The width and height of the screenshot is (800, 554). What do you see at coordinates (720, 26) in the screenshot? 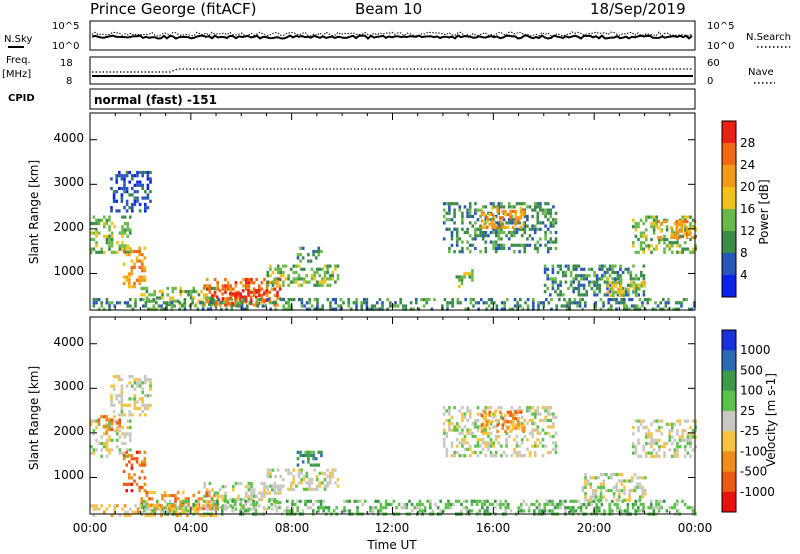
I see `noise-right-tick-top: 10^5` at bounding box center [720, 26].